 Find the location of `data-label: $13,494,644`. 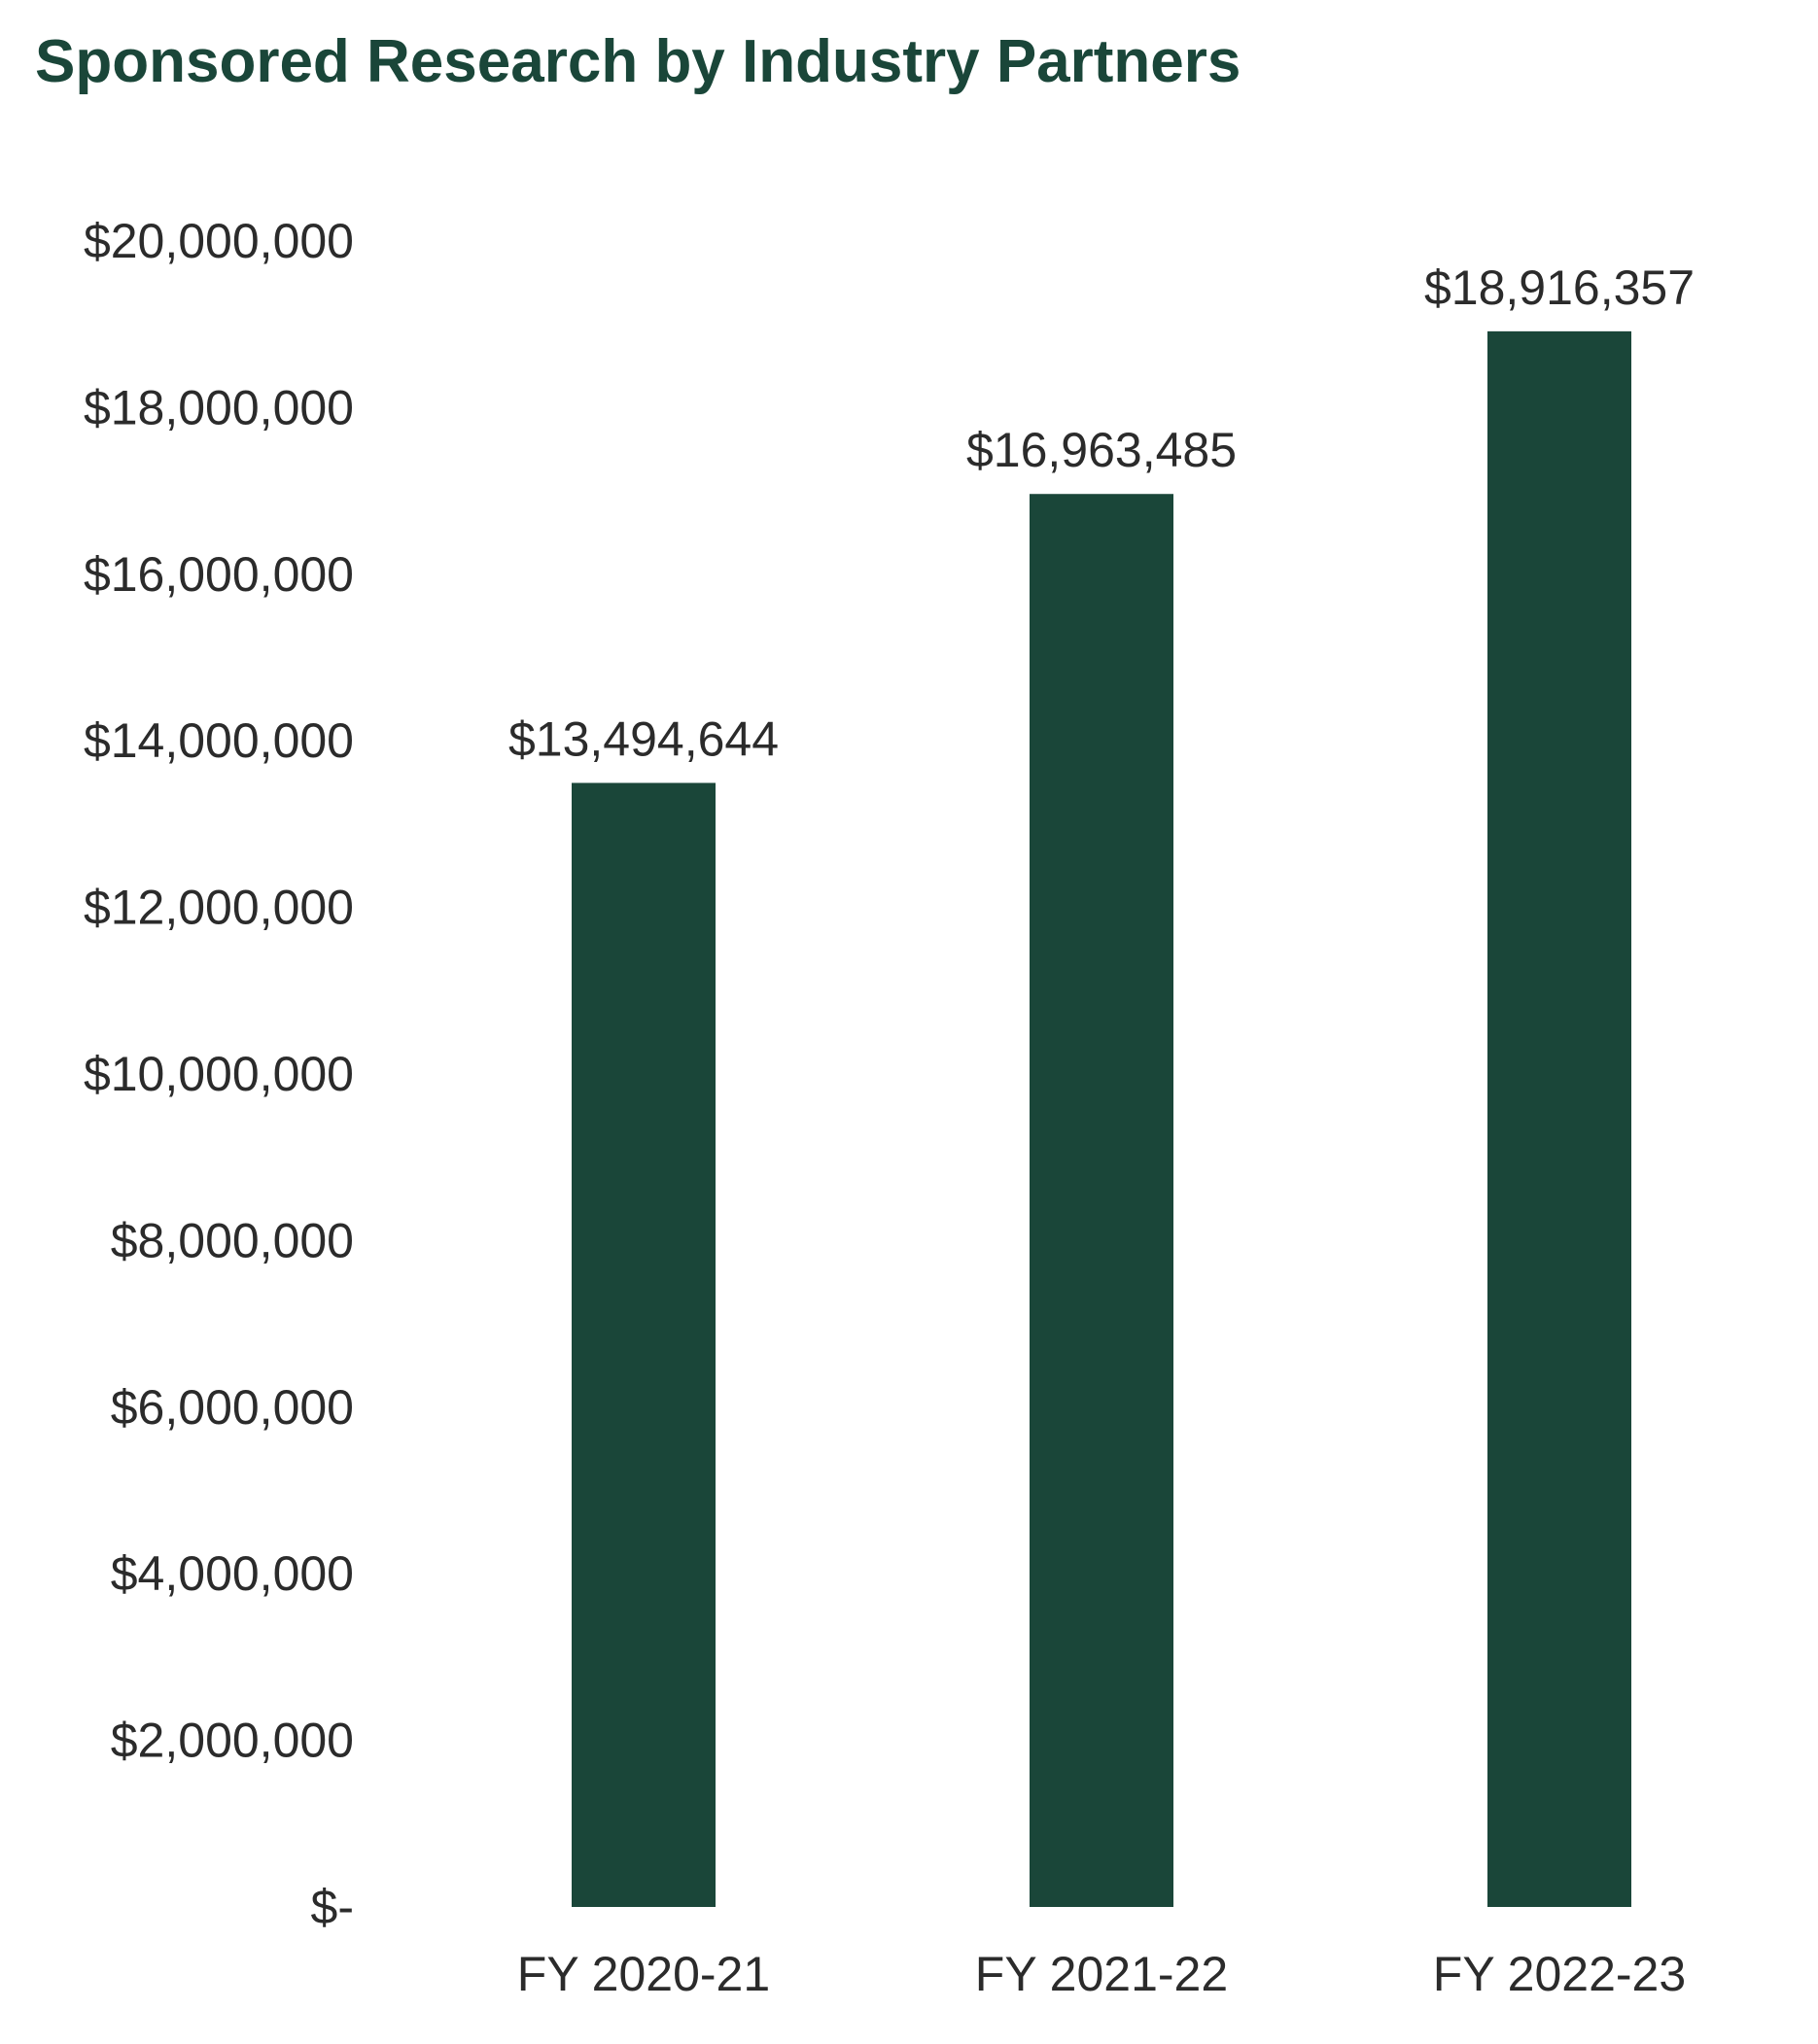

data-label: $13,494,644 is located at coordinates (643, 740).